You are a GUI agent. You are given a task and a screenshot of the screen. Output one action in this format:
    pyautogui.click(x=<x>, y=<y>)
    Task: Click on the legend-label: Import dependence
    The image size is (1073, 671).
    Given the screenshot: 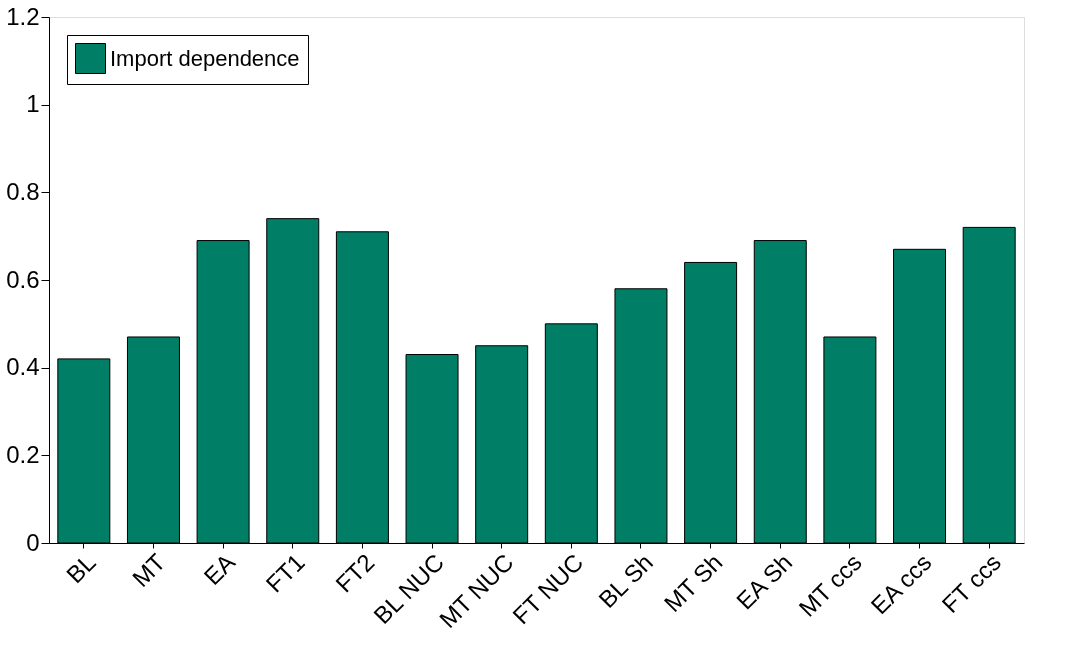 What is the action you would take?
    pyautogui.click(x=205, y=58)
    